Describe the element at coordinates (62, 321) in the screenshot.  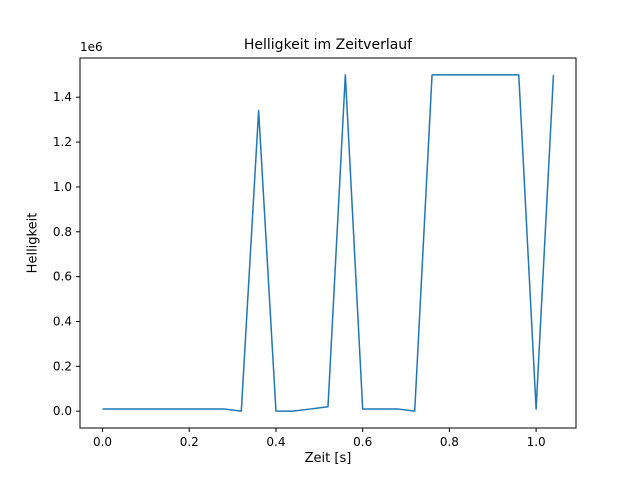
I see `y-tick-label: 0.4` at that location.